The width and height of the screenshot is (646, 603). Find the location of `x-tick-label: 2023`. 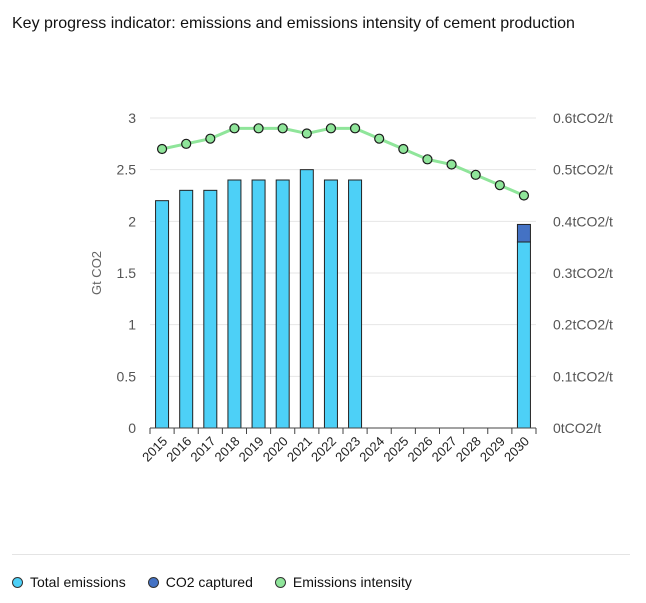

x-tick-label: 2023 is located at coordinates (347, 449).